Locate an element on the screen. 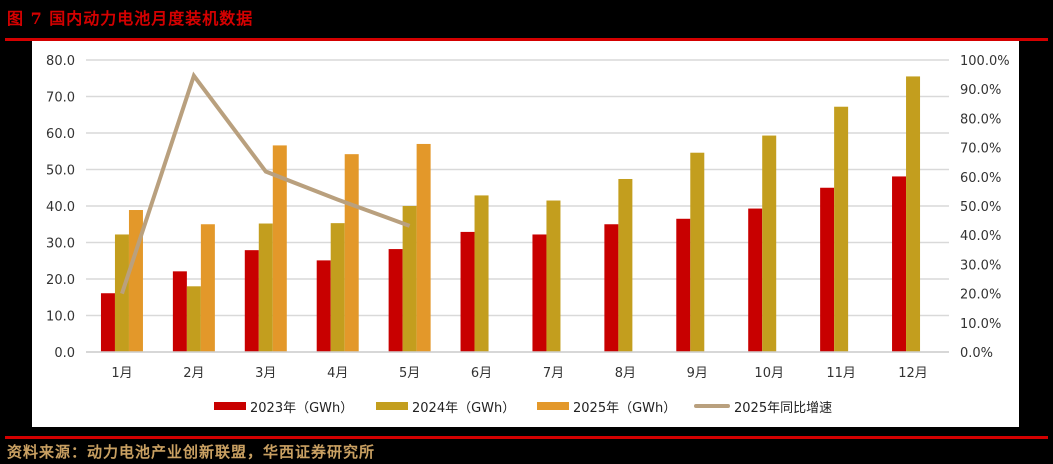  legend-item: 2025年（GWh） is located at coordinates (606, 406).